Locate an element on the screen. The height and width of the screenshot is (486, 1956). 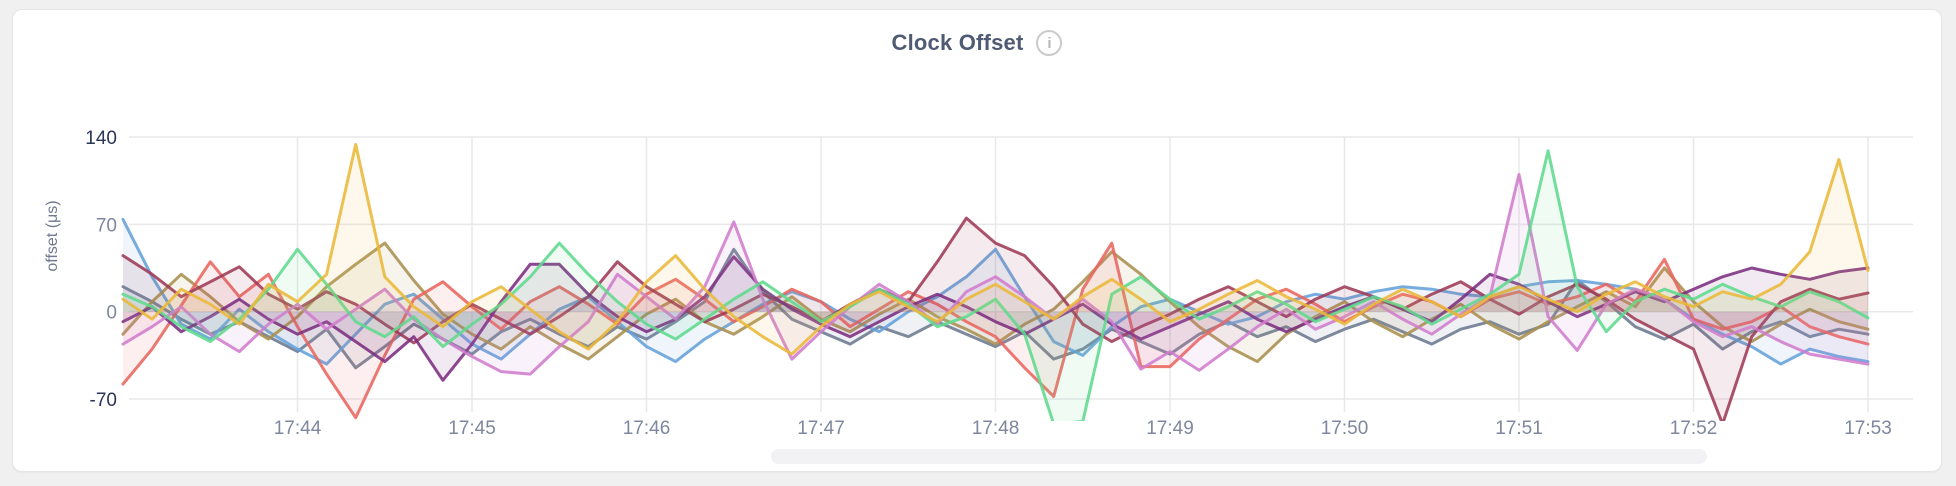
chart-header: Clock Offset i is located at coordinates (977, 43).